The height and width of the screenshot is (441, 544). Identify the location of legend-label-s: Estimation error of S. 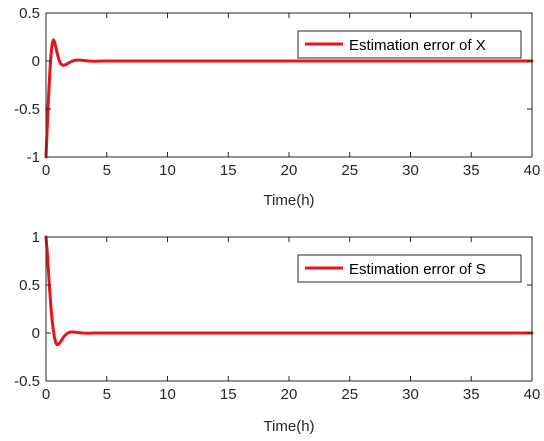
(417, 269).